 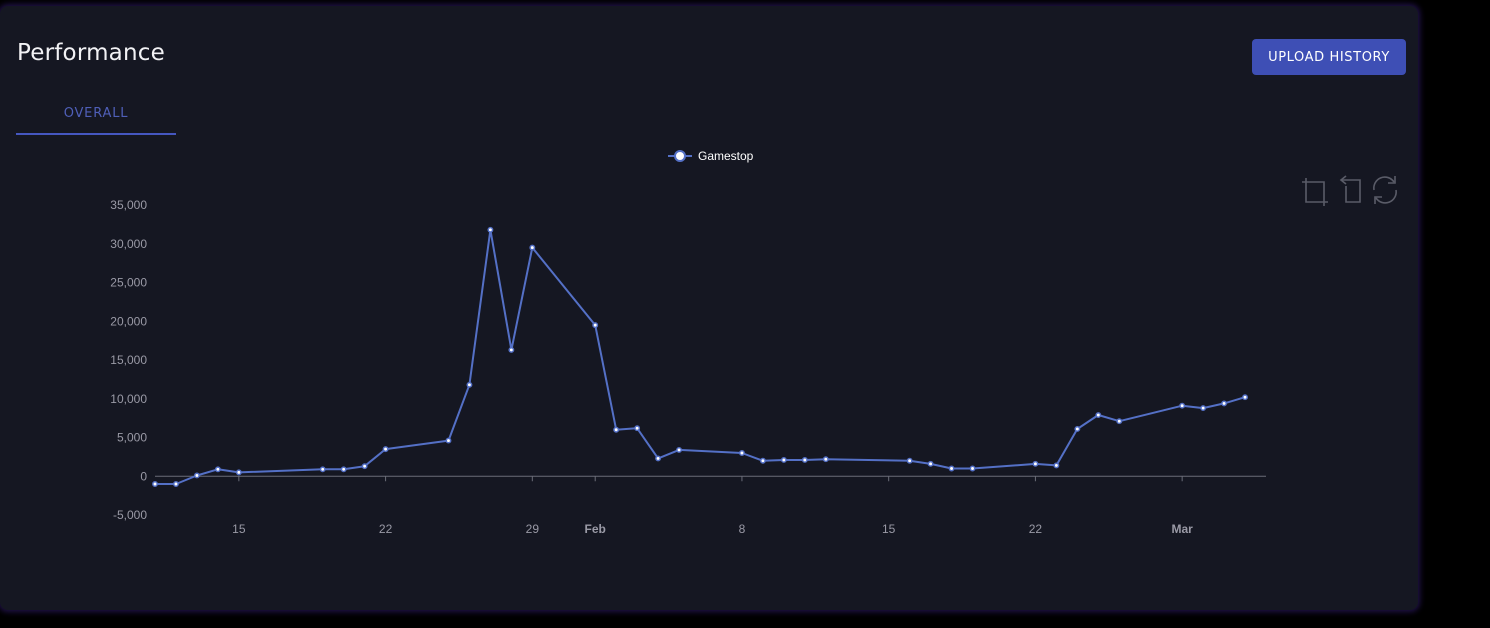 What do you see at coordinates (726, 156) in the screenshot?
I see `legend-label: Gamestop` at bounding box center [726, 156].